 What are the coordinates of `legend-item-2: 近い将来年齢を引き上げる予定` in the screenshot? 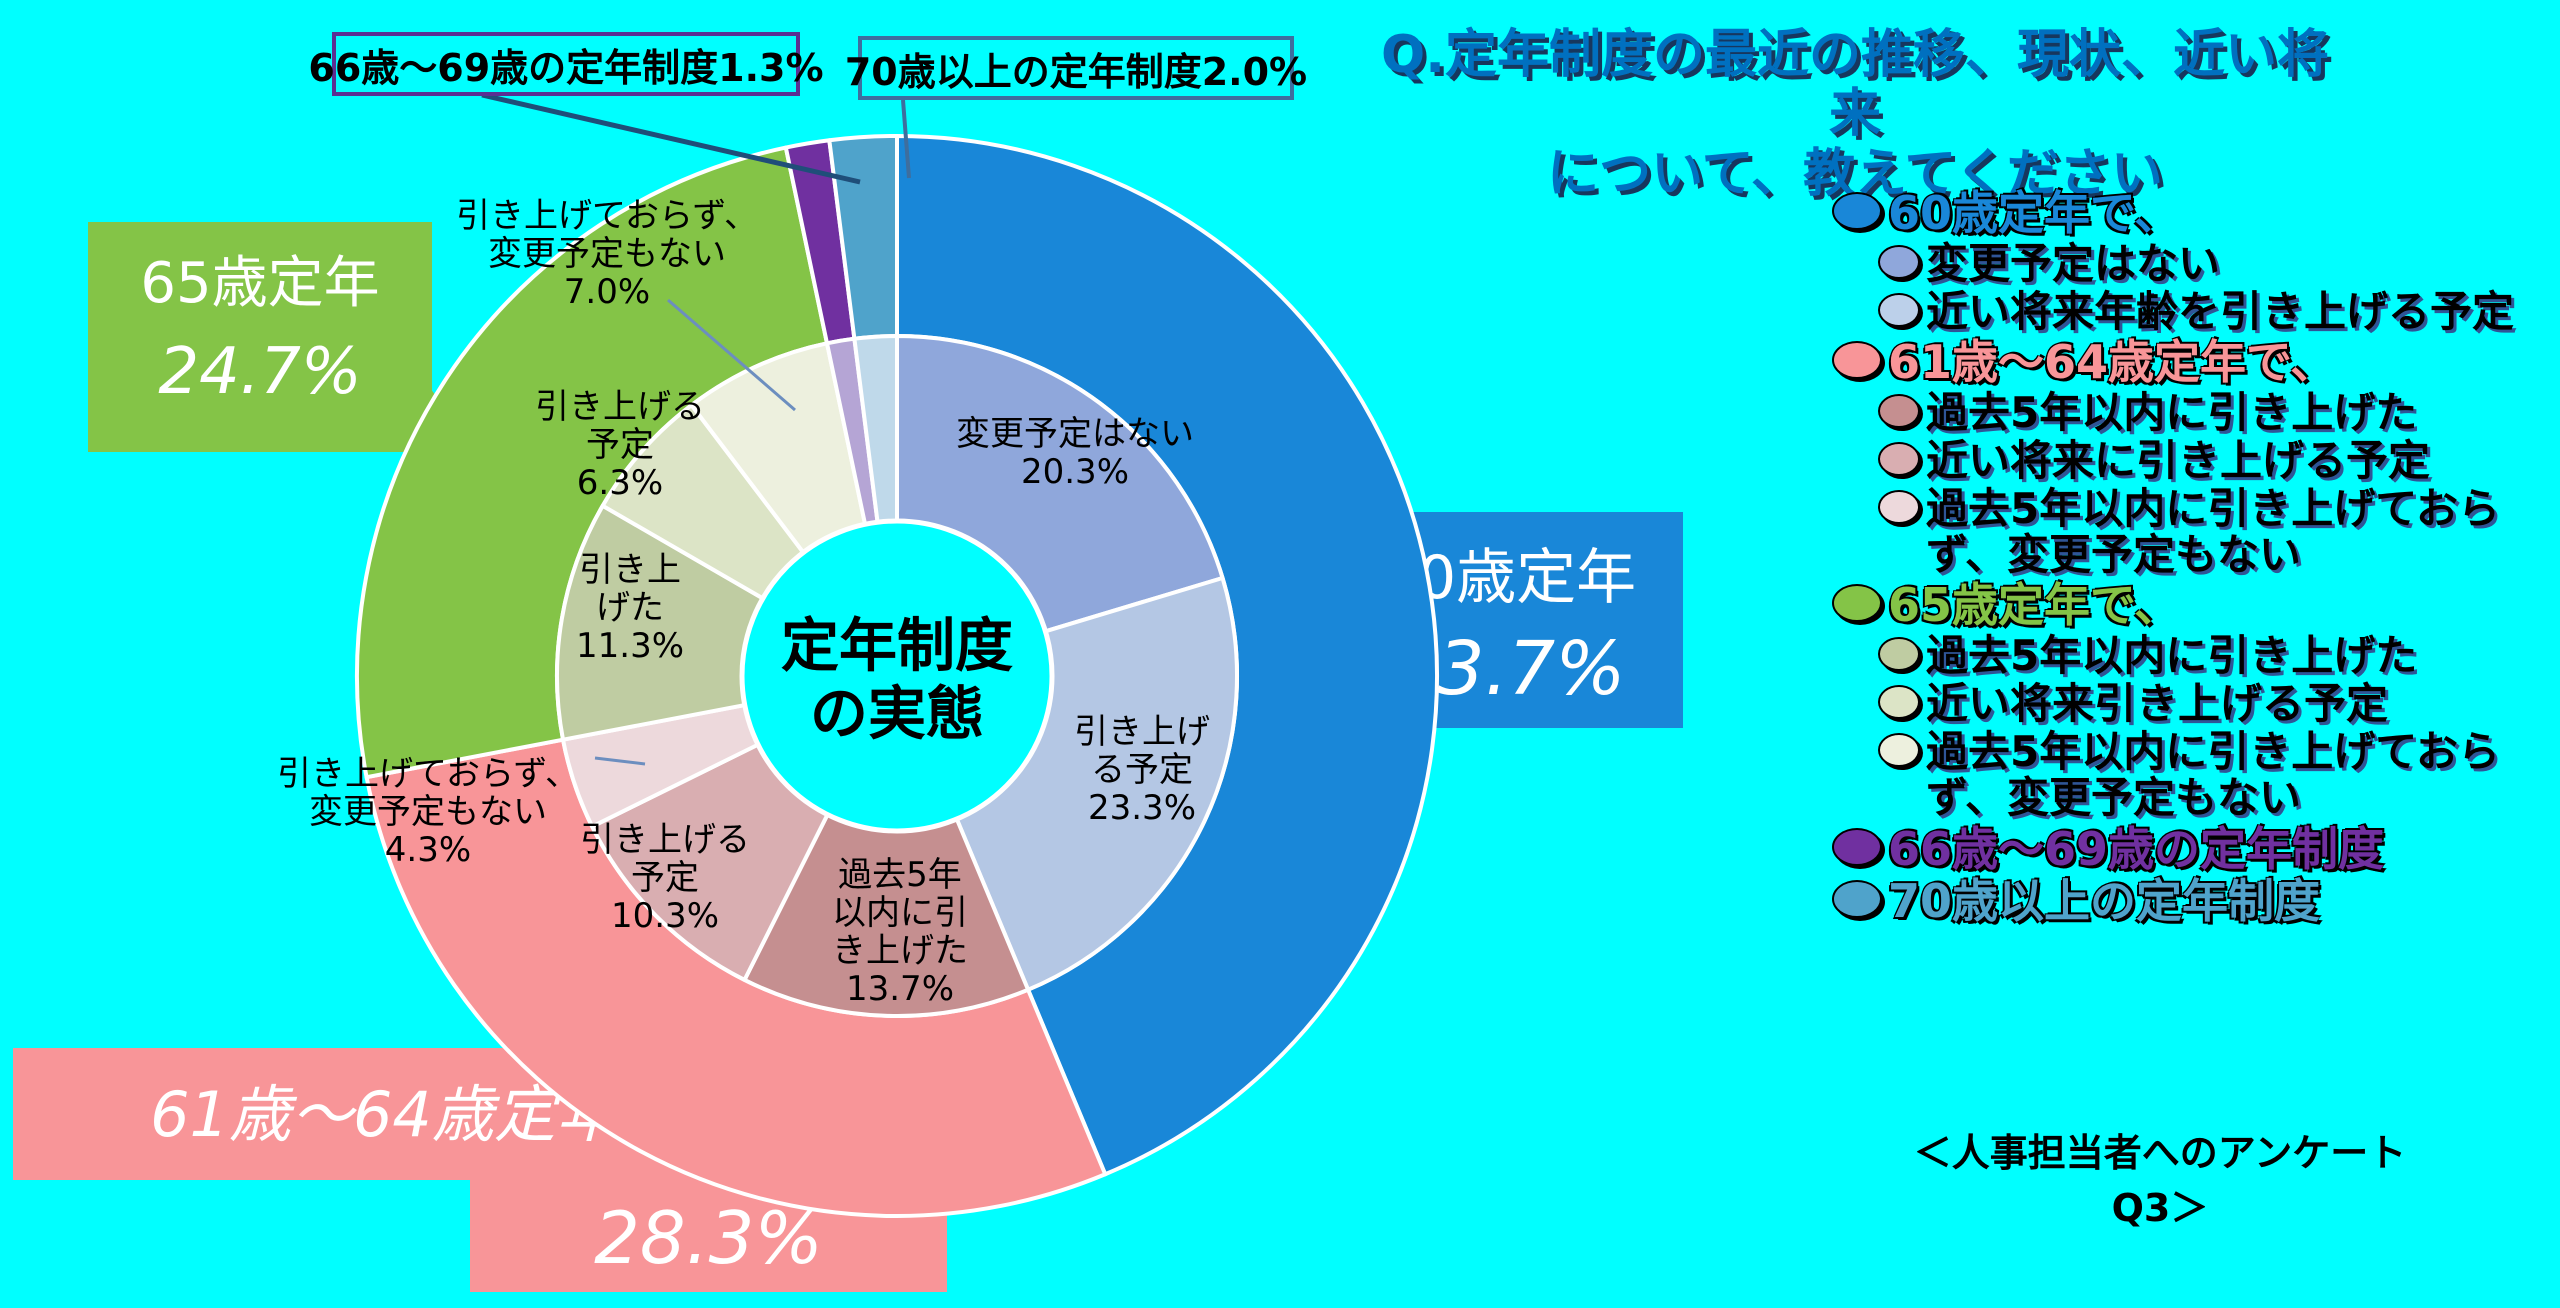 It's located at (2182, 311).